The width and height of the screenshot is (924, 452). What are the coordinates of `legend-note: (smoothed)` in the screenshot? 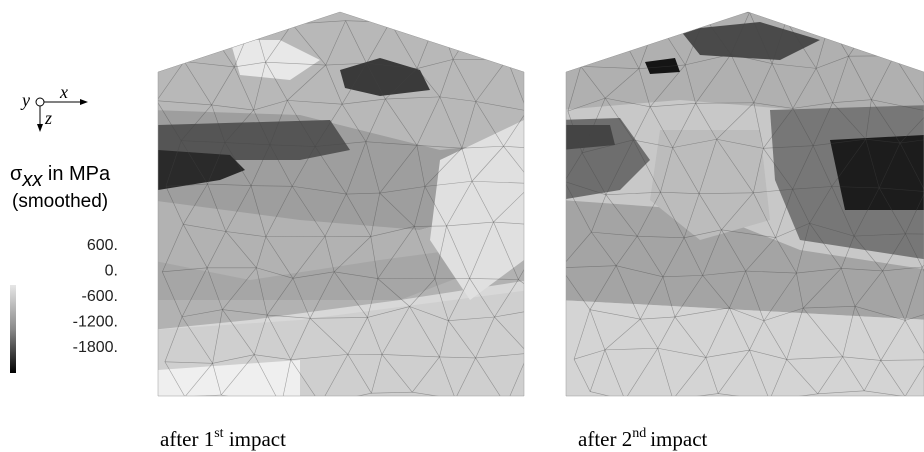 It's located at (60, 201).